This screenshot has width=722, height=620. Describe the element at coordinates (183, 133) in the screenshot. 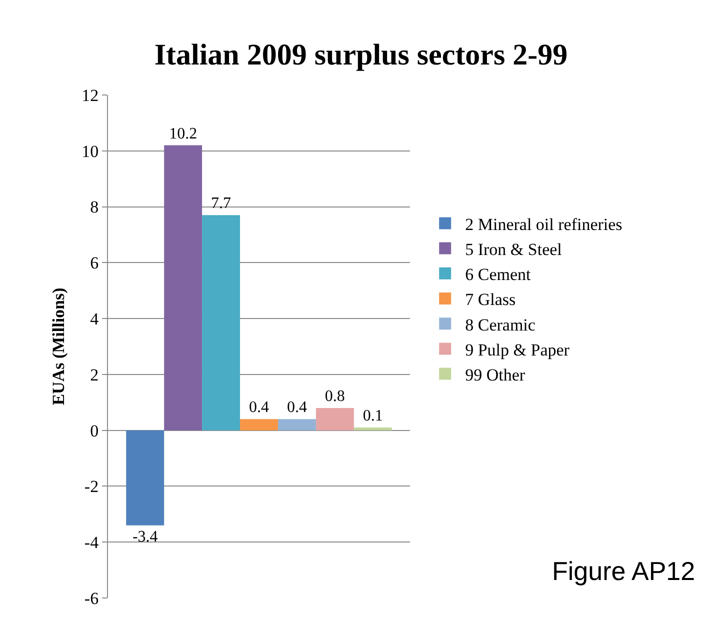

I see `data-label: 10.2` at that location.